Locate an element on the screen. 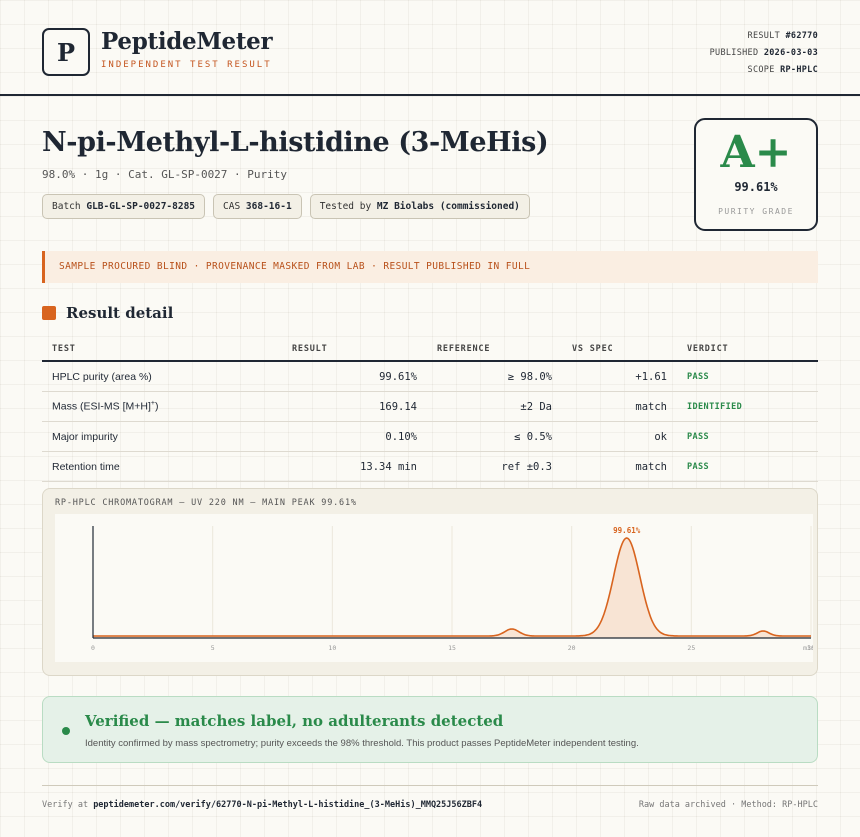 Image resolution: width=860 pixels, height=837 pixels. table-header-row: TEST RESULT REFERENCE VS SPEC VERDICT is located at coordinates (430, 350).